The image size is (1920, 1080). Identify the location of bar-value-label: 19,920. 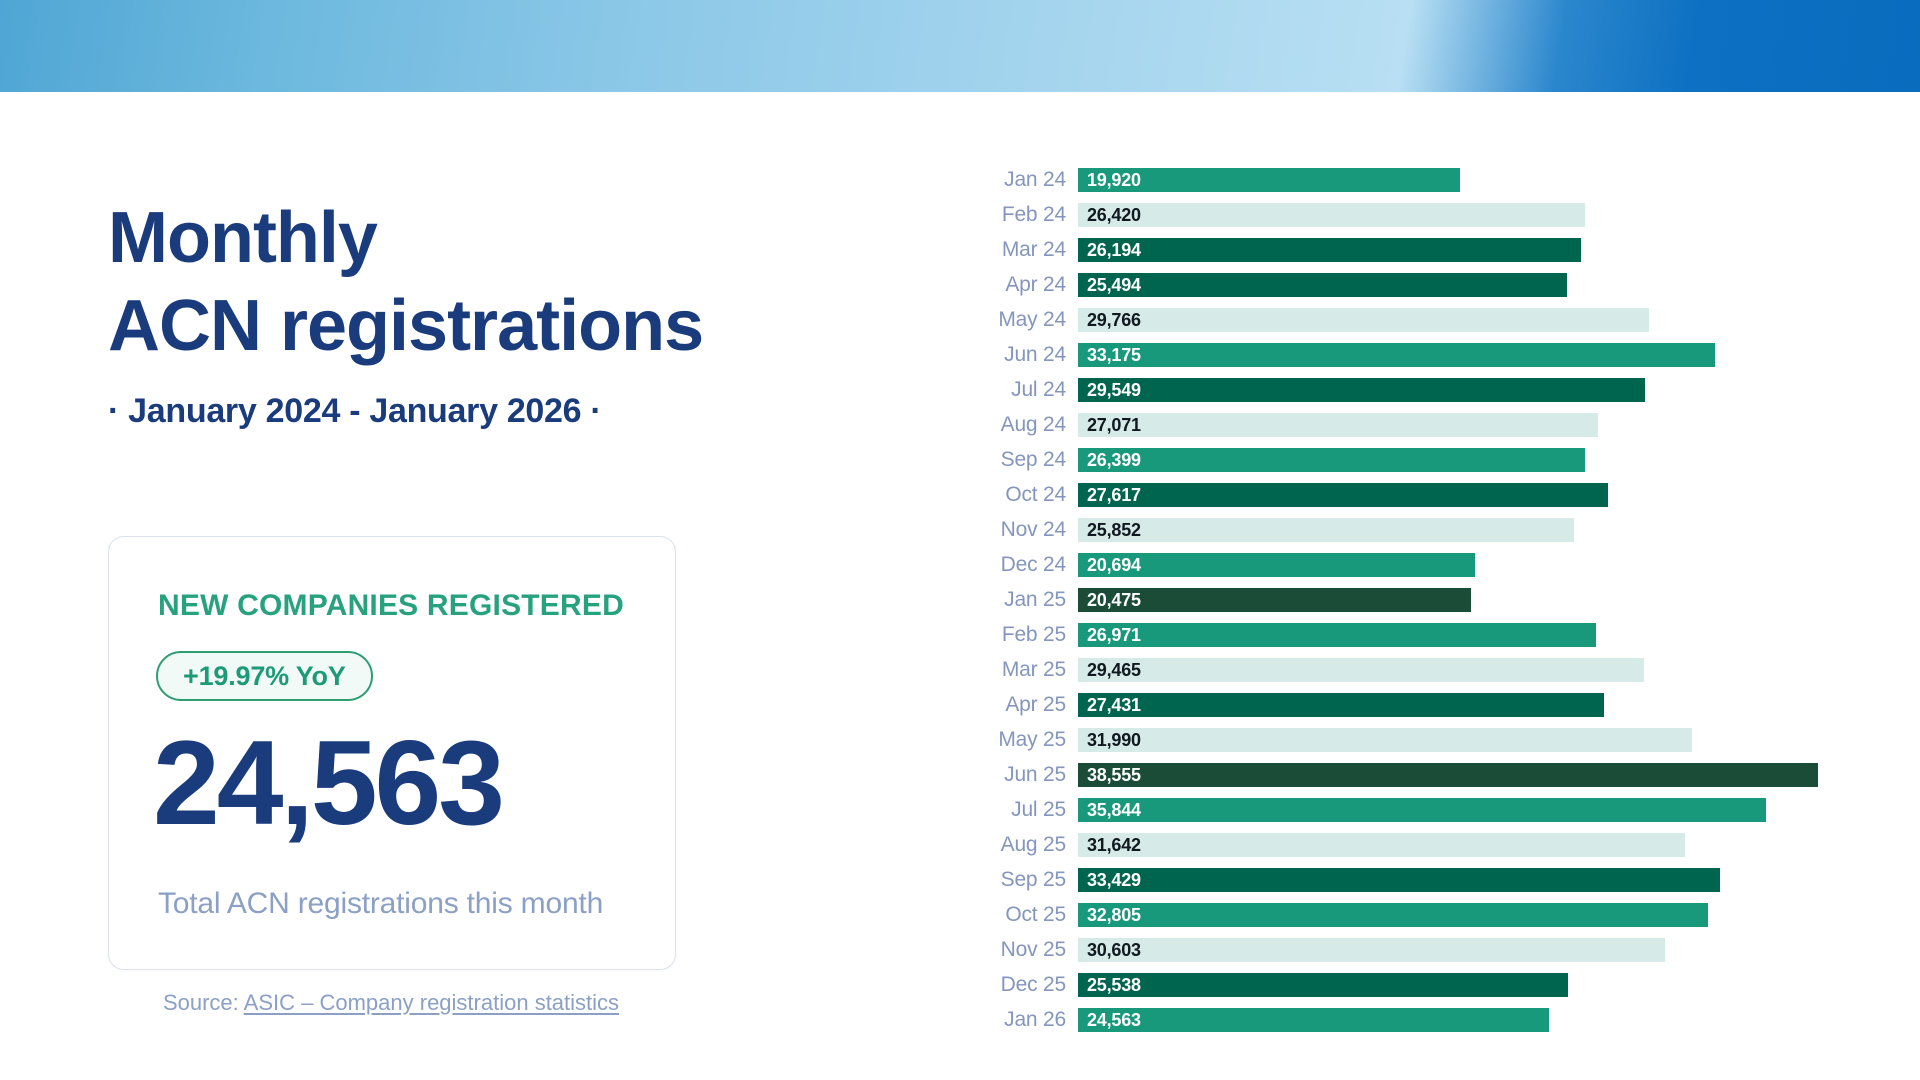
(1114, 179).